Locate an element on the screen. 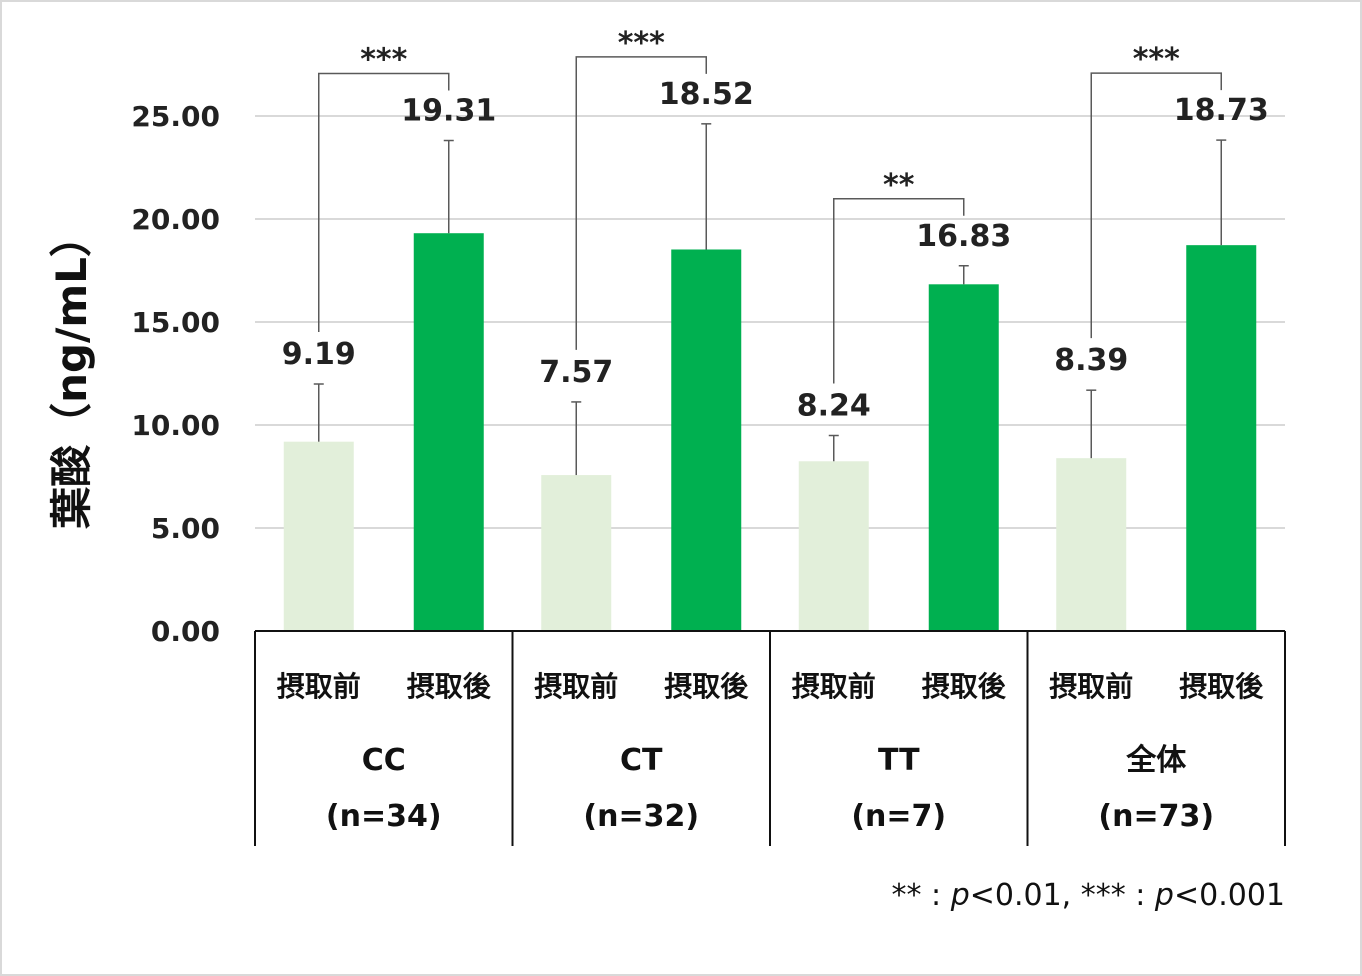  y-tick-label: 10.00 is located at coordinates (175, 425).